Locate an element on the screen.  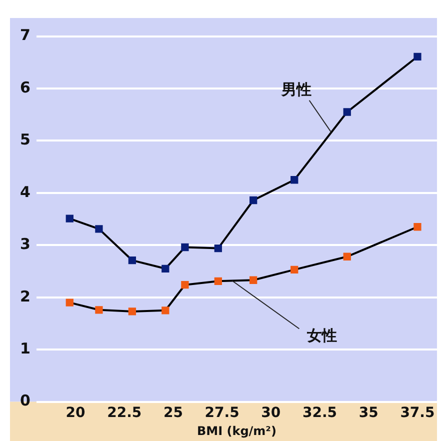
x-tick-label: 32.5 is located at coordinates (320, 412).